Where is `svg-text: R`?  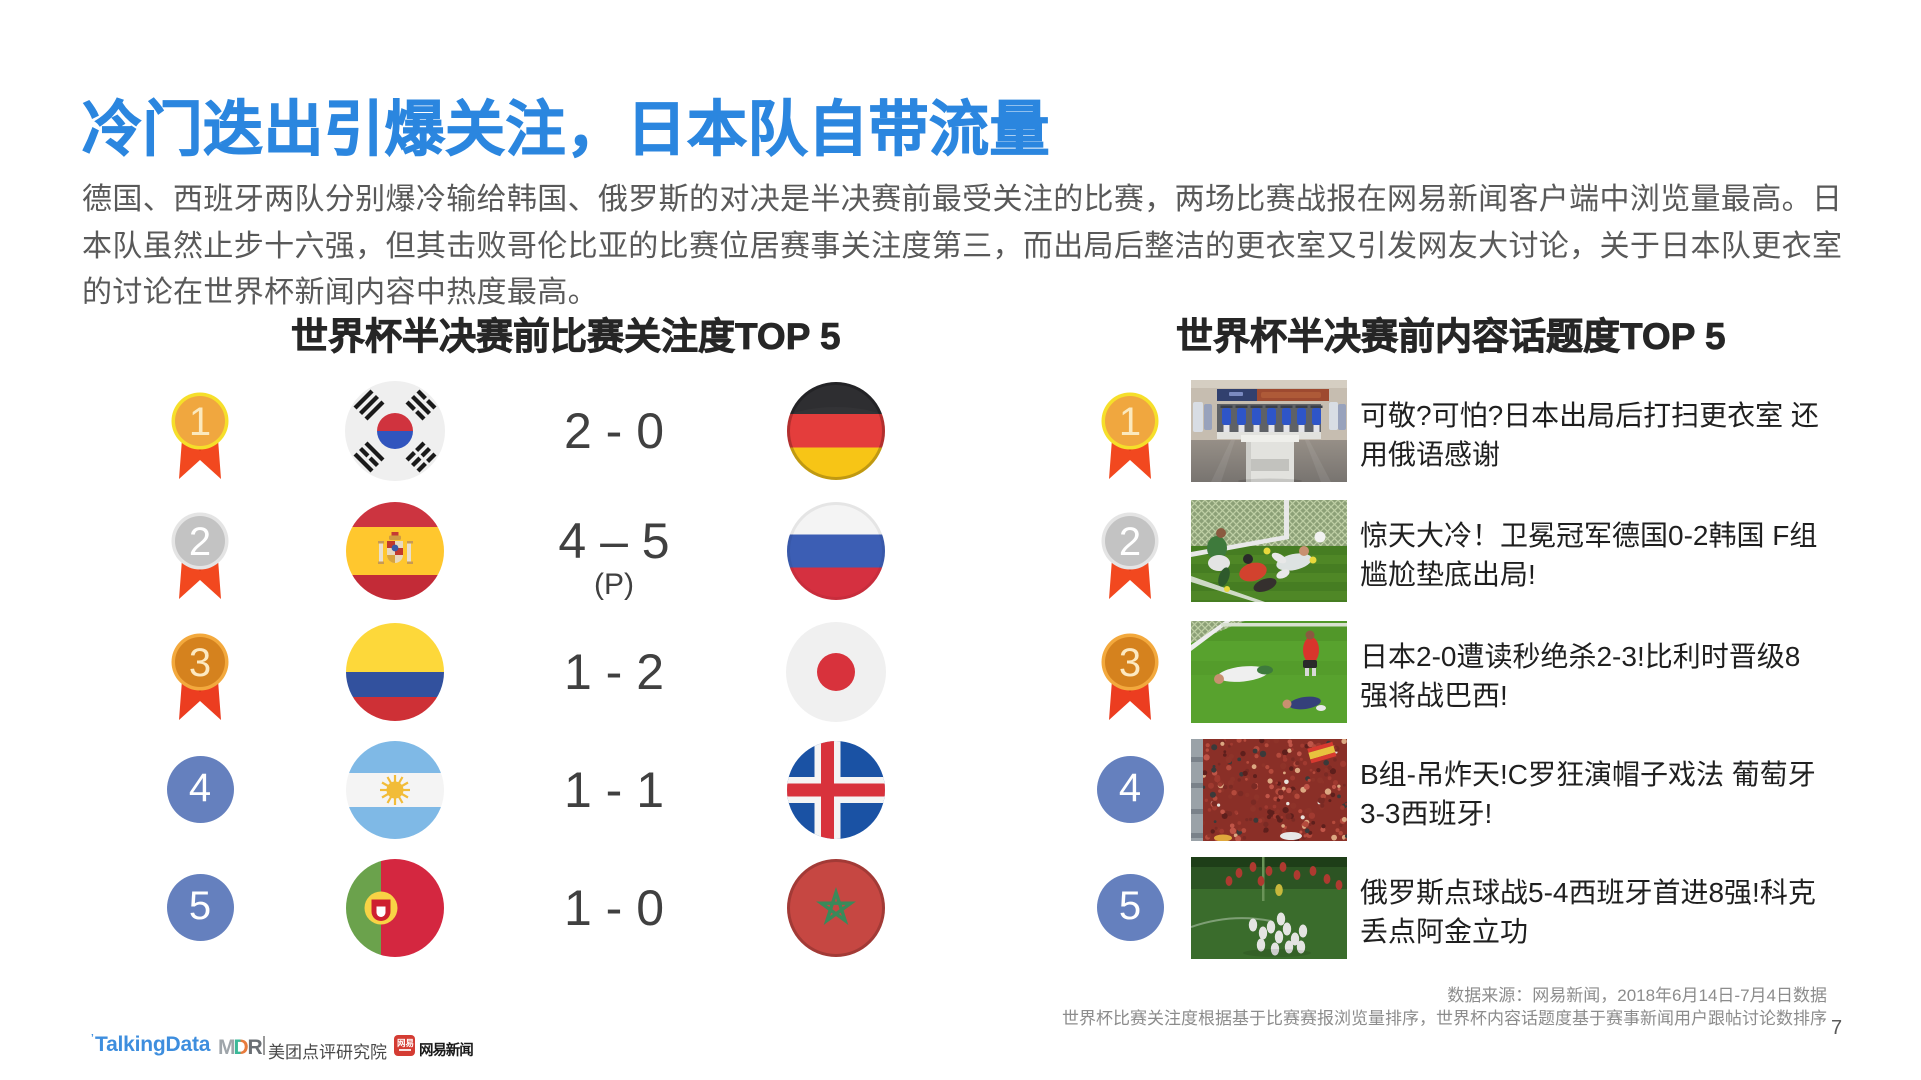 svg-text: R is located at coordinates (255, 1047).